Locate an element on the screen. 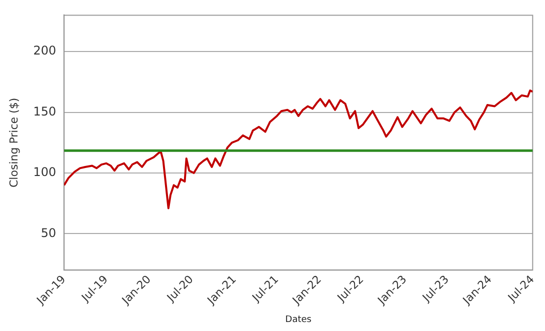 Image resolution: width=545 pixels, height=331 pixels. y-tick-label: 50 is located at coordinates (48, 233).